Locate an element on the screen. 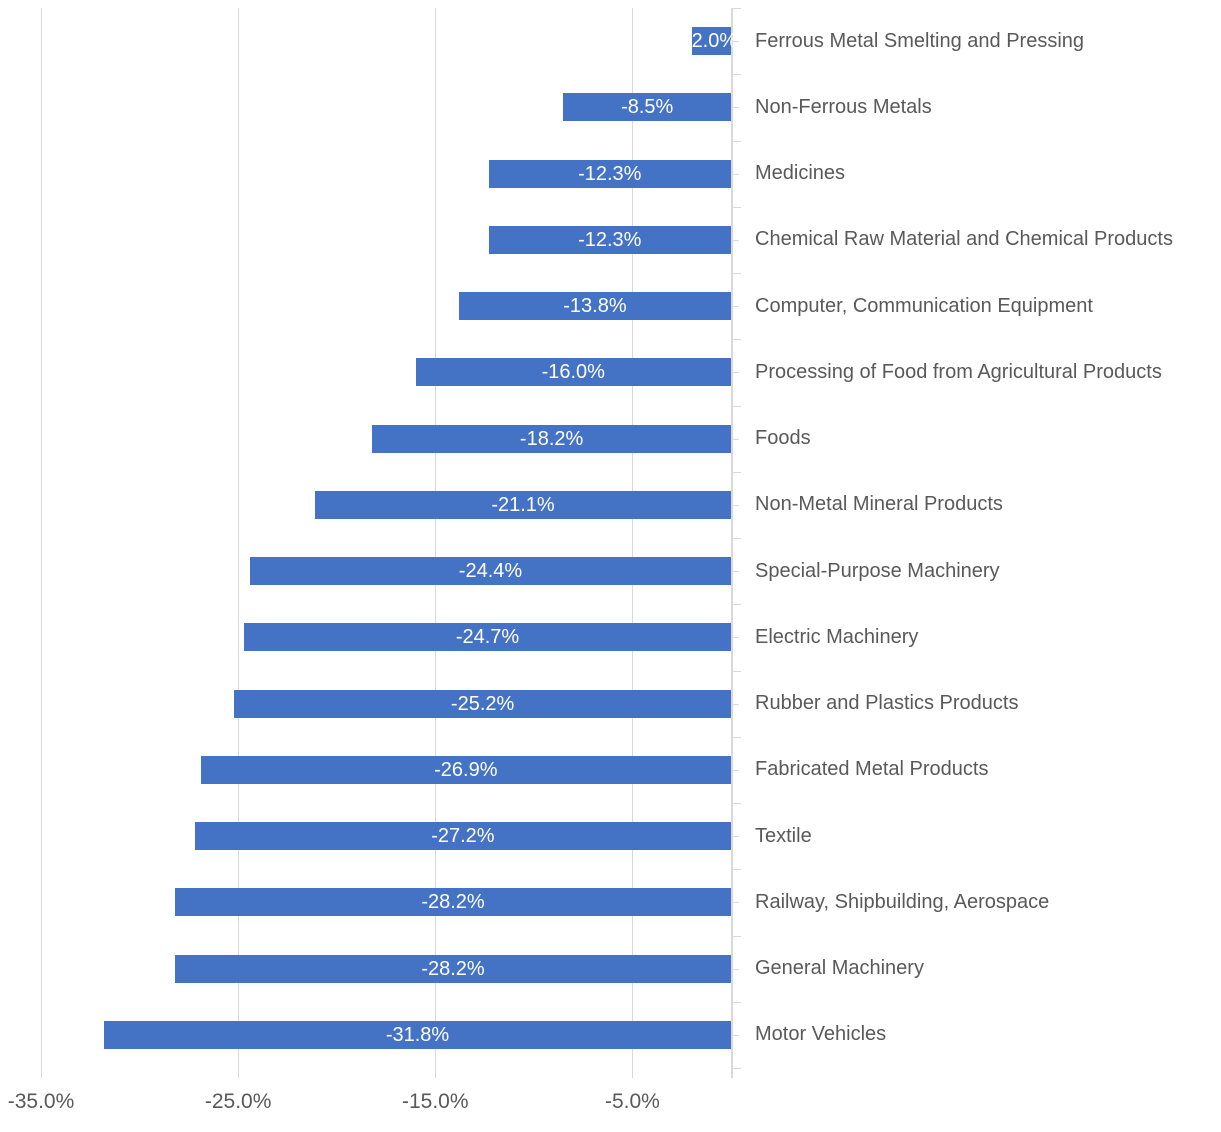 This screenshot has height=1132, width=1221. bar-value-label: -24.7% is located at coordinates (487, 637).